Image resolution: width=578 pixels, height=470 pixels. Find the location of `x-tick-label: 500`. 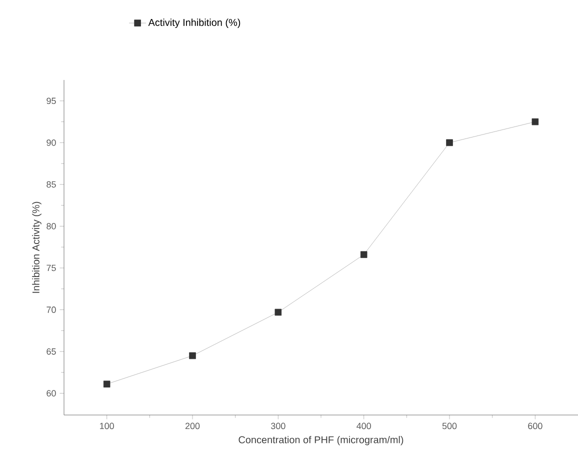

x-tick-label: 500 is located at coordinates (449, 426).